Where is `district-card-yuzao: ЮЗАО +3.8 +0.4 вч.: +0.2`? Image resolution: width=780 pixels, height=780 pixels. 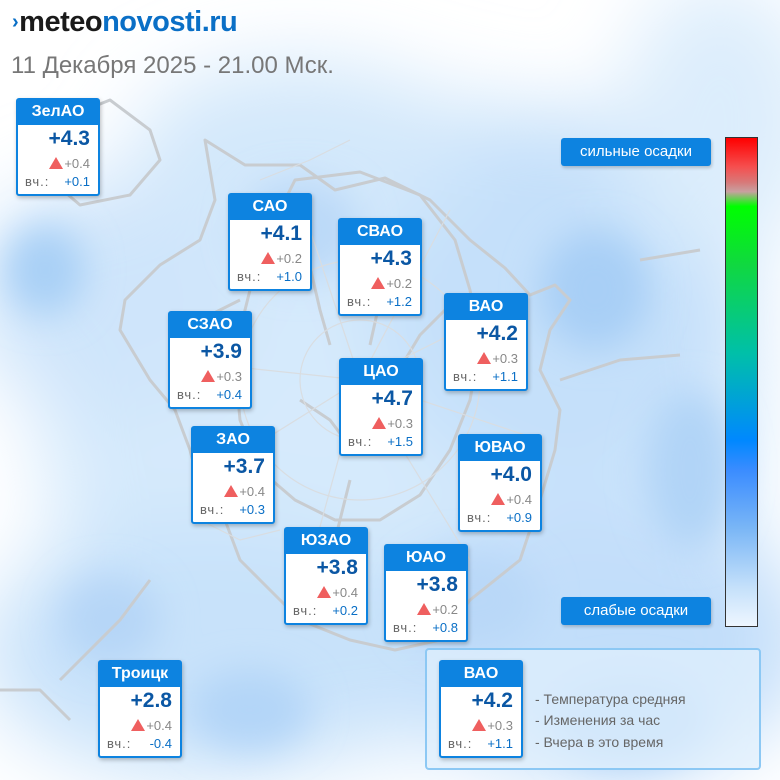 district-card-yuzao: ЮЗАО +3.8 +0.4 вч.: +0.2 is located at coordinates (326, 576).